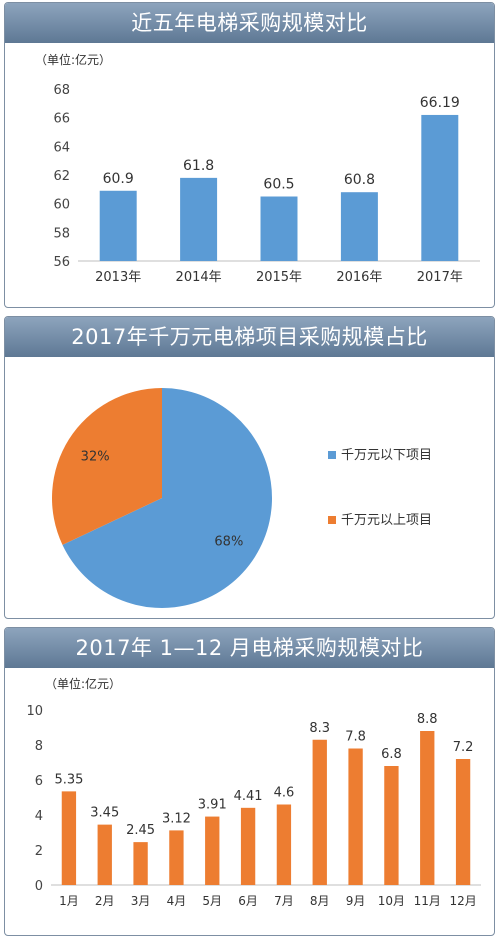 The height and width of the screenshot is (939, 500). Describe the element at coordinates (228, 541) in the screenshot. I see `slice-label: 68%` at that location.